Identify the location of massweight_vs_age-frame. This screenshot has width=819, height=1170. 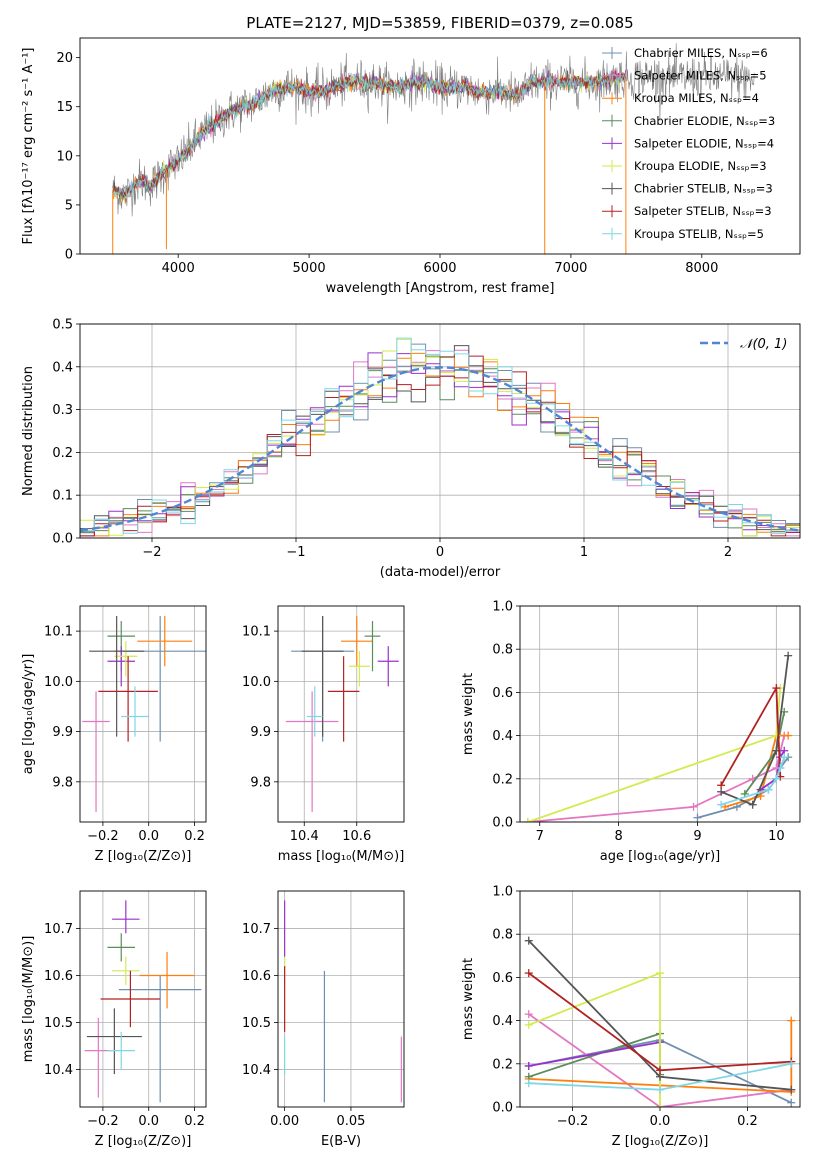
(660, 714).